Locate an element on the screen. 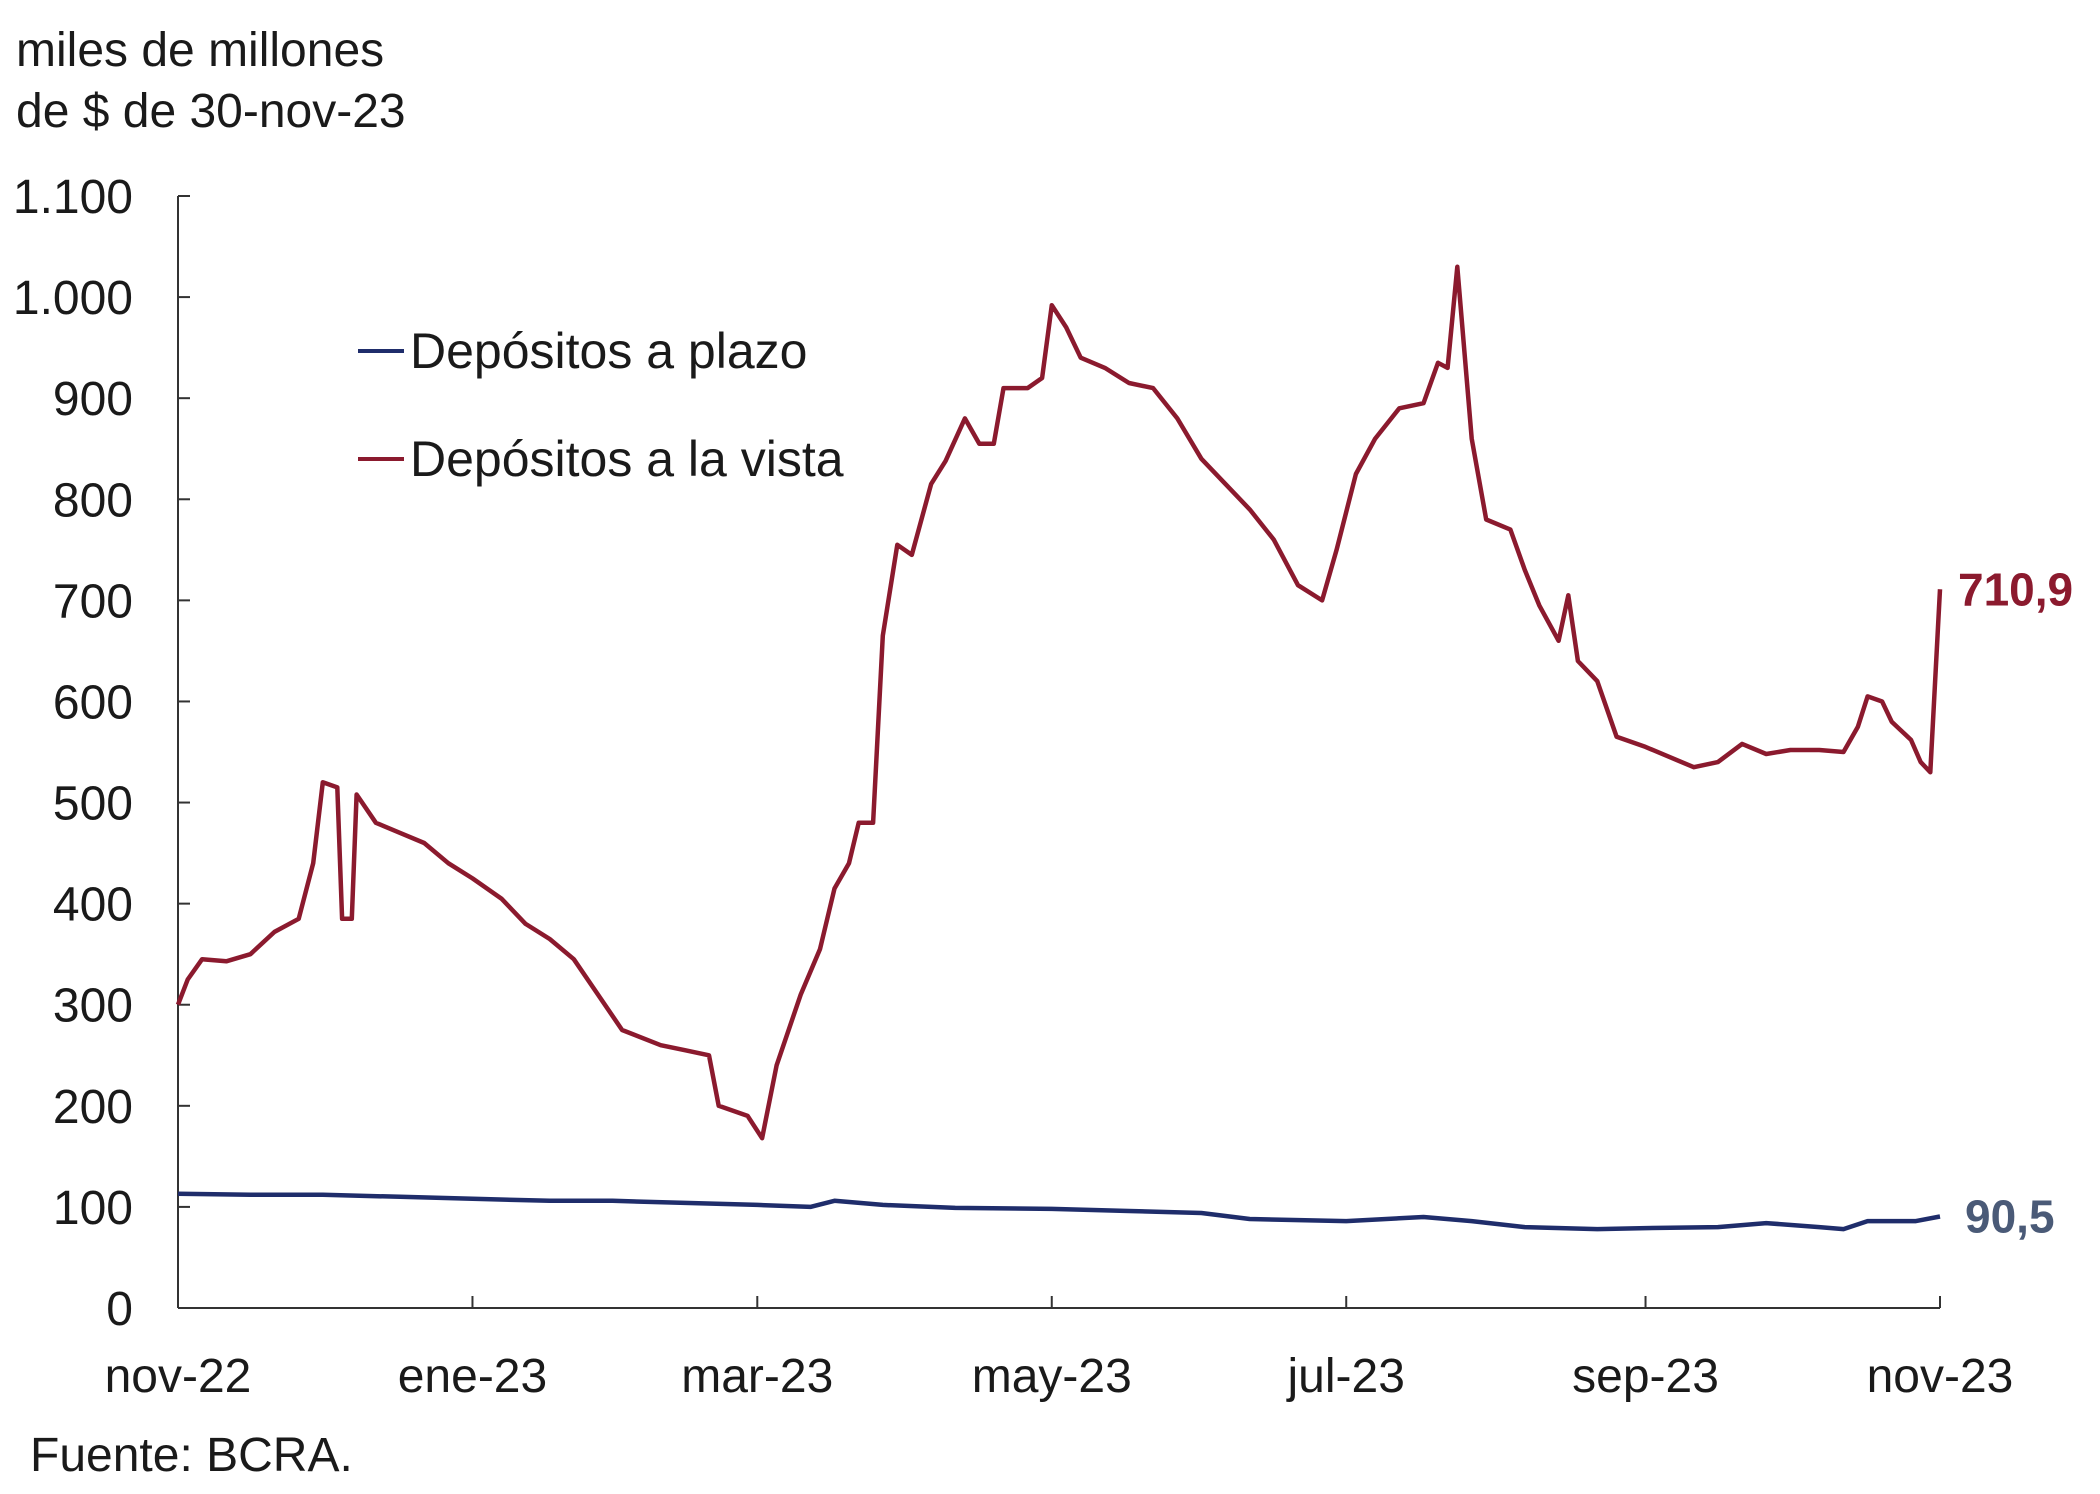 This screenshot has width=2100, height=1494. y-tick-label: 0 is located at coordinates (119, 1309).